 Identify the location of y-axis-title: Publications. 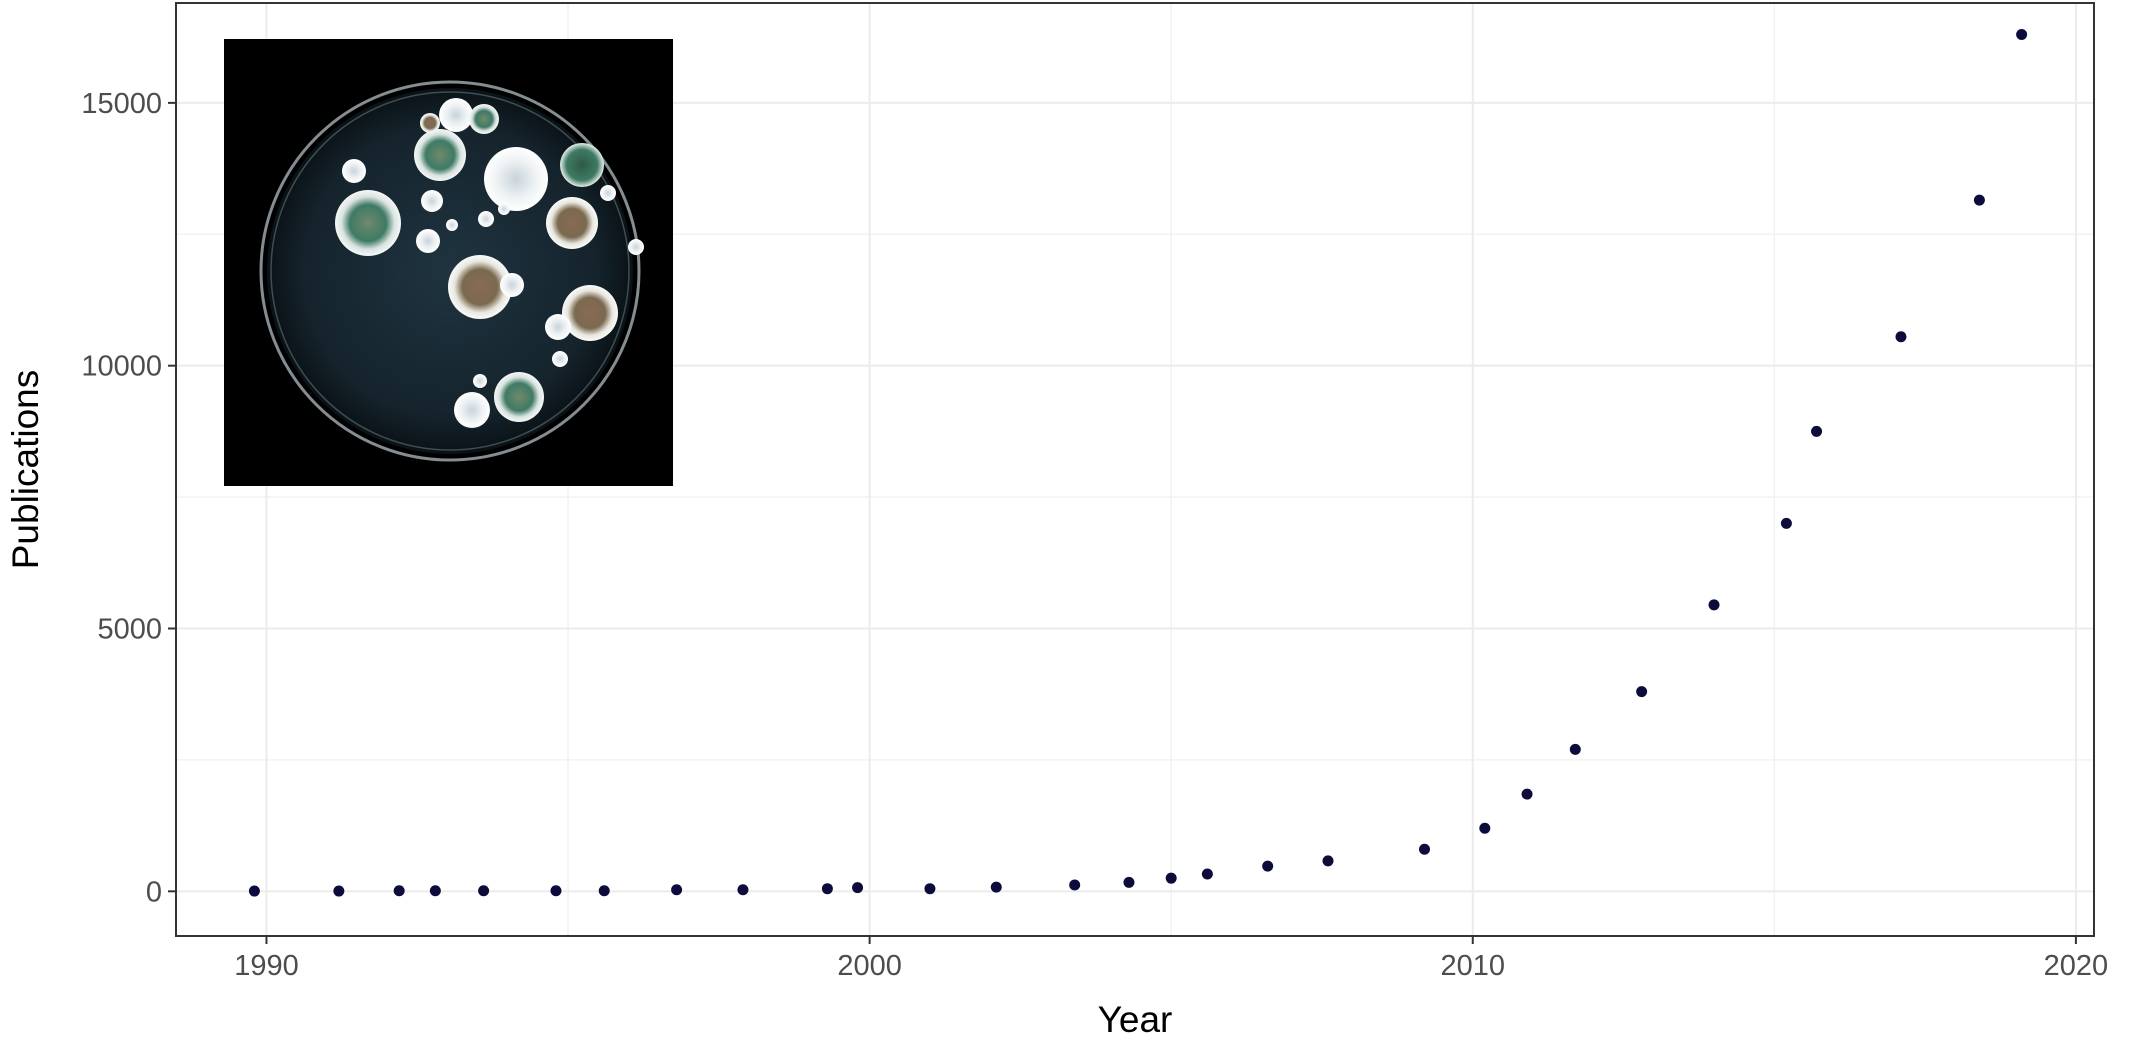
(25, 470).